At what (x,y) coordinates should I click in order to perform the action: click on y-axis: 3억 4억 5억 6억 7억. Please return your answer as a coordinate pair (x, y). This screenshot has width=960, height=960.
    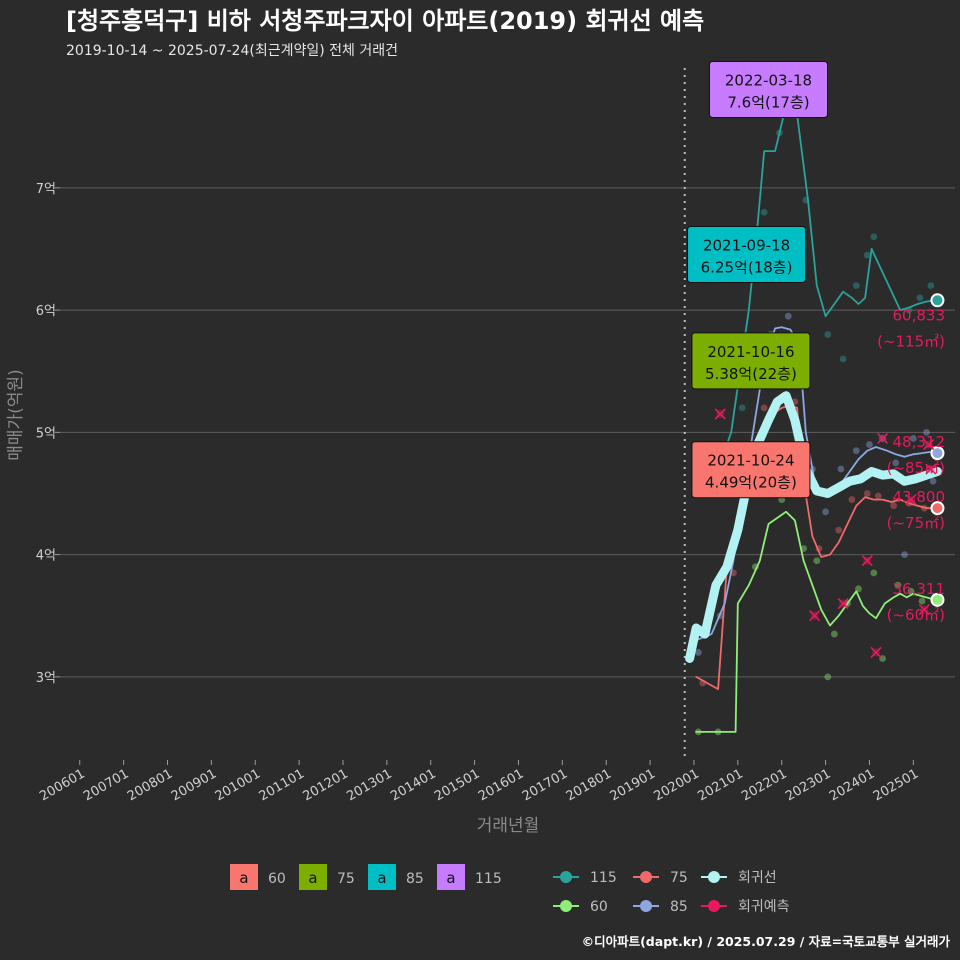
    Looking at the image, I should click on (48, 434).